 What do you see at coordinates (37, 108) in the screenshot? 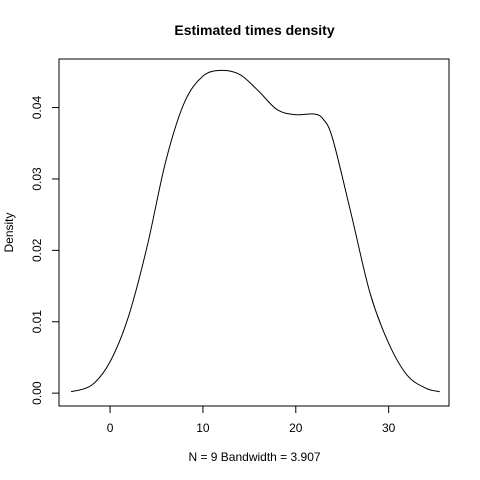
I see `y-tick-label: 0.04` at bounding box center [37, 108].